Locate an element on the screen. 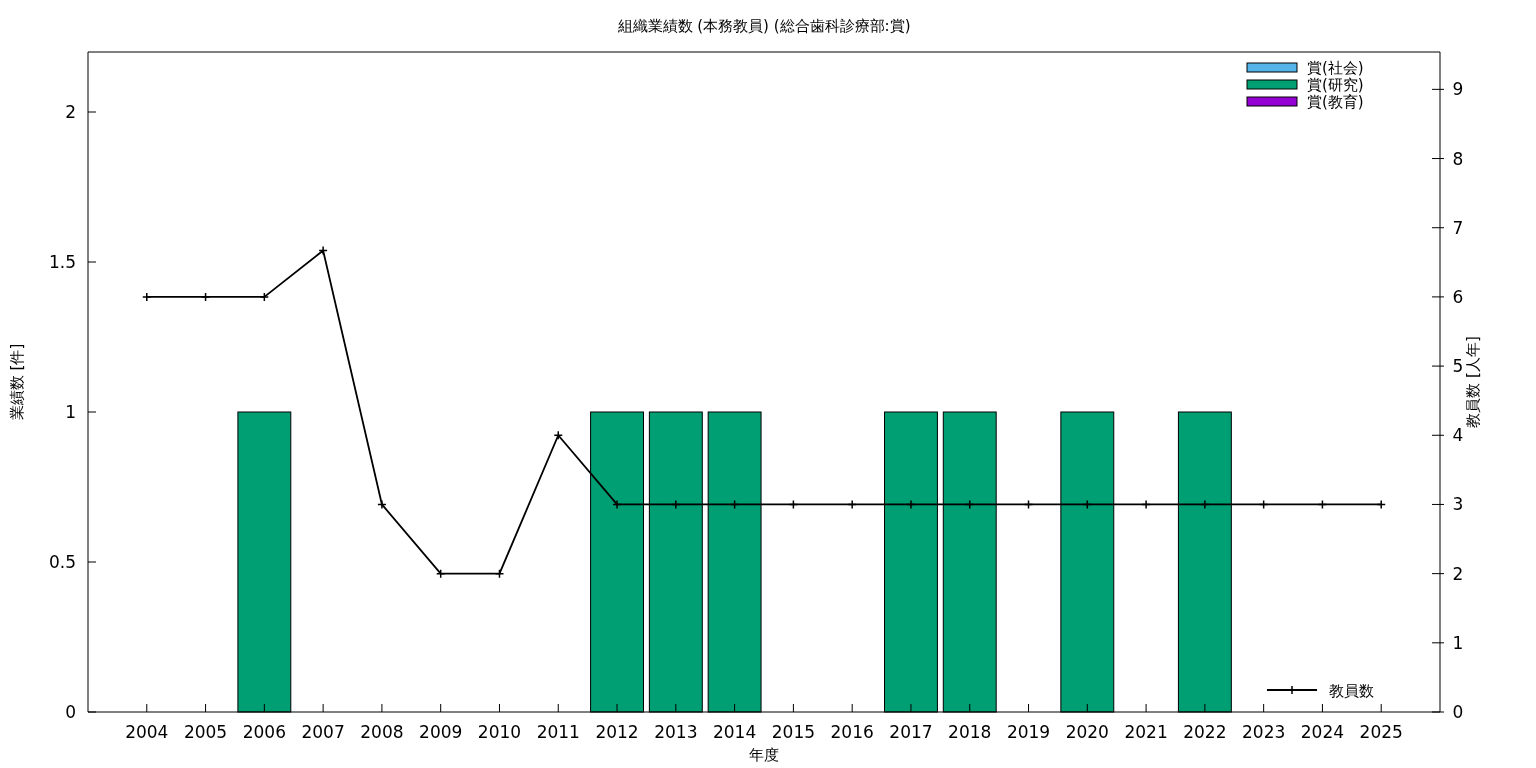 The image size is (1536, 768). legend-label: 賞(教育) is located at coordinates (1335, 102).